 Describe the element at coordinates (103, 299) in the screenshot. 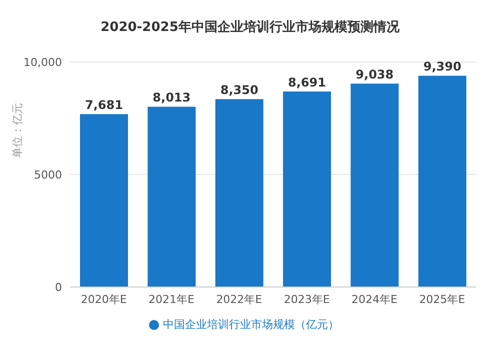

I see `x-tick-label: 2020年E` at that location.